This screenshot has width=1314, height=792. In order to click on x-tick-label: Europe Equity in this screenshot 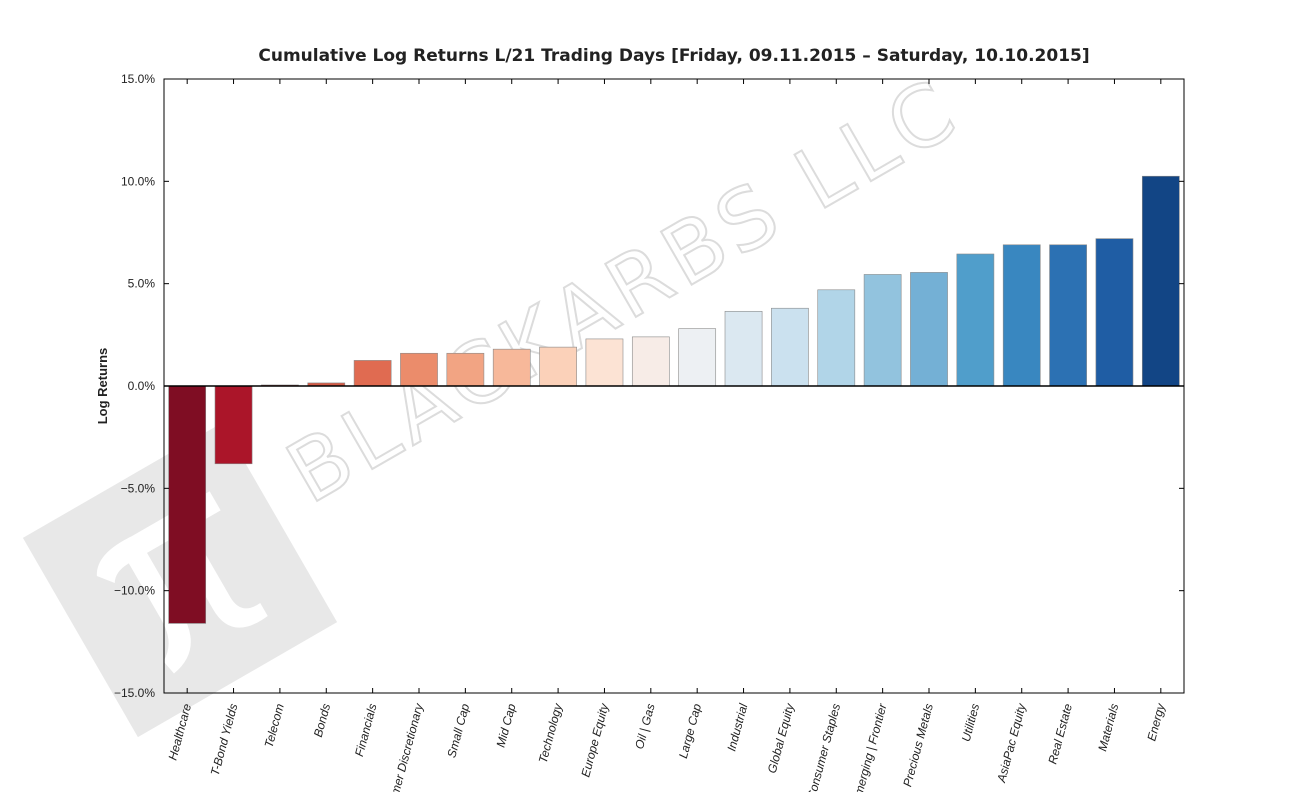, I will do `click(594, 739)`.